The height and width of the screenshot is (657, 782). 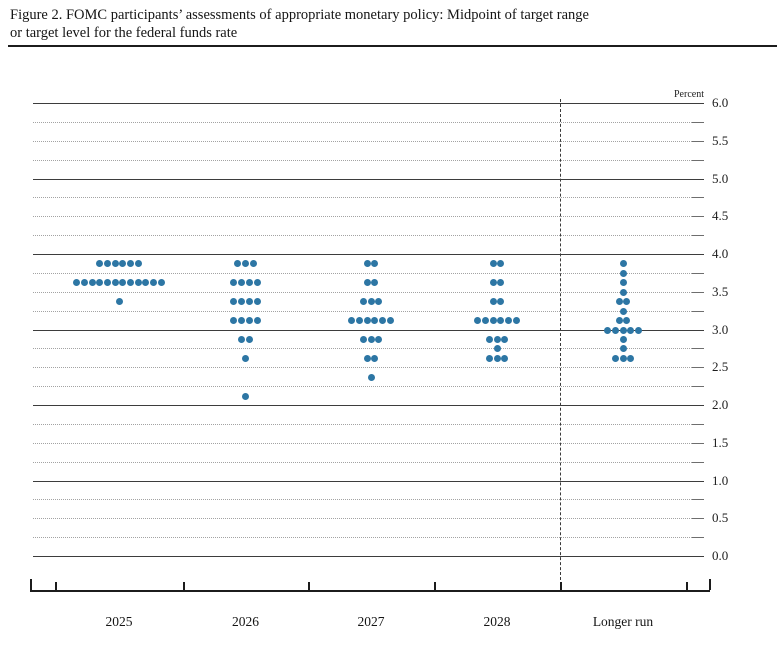 I want to click on x-axis-category-label: 2026, so click(x=245, y=621).